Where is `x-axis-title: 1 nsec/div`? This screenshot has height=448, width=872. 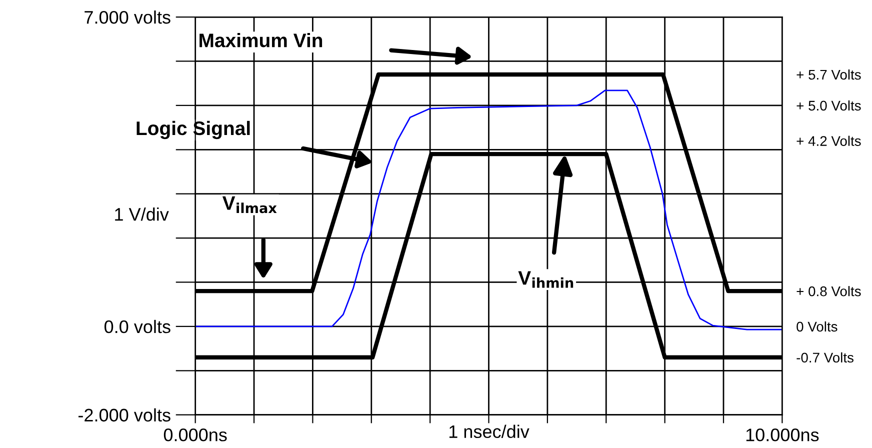
x-axis-title: 1 nsec/div is located at coordinates (489, 431).